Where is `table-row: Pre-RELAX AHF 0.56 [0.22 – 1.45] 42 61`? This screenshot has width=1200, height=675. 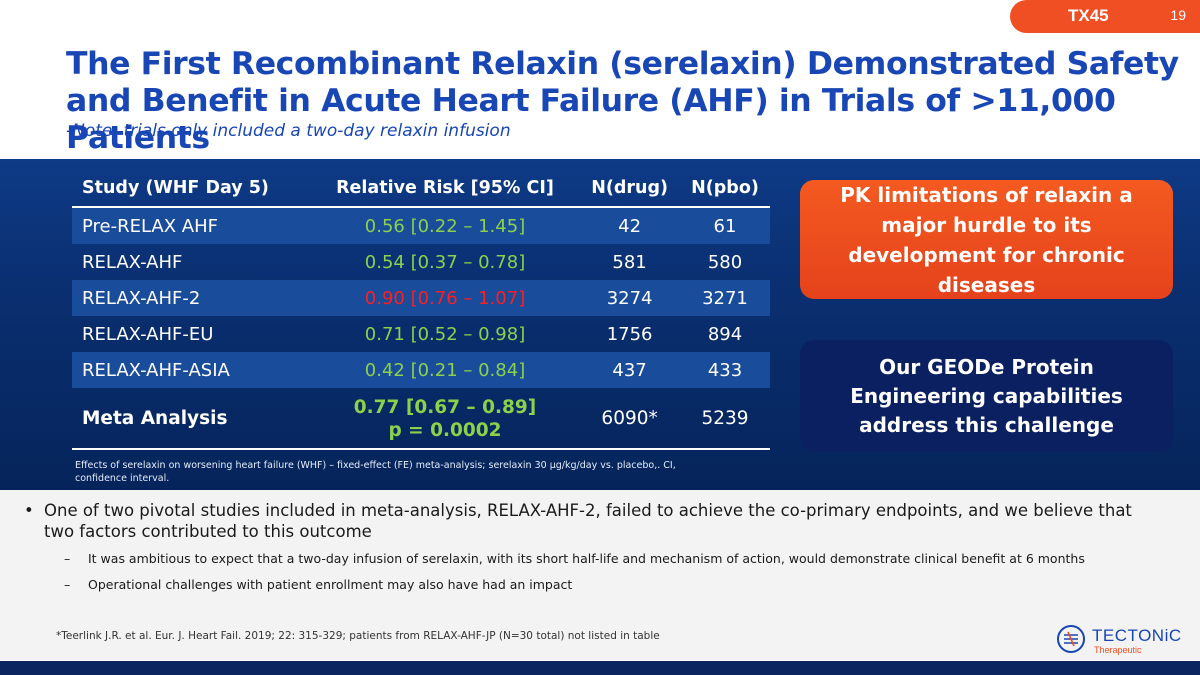 table-row: Pre-RELAX AHF 0.56 [0.22 – 1.45] 42 61 is located at coordinates (421, 225).